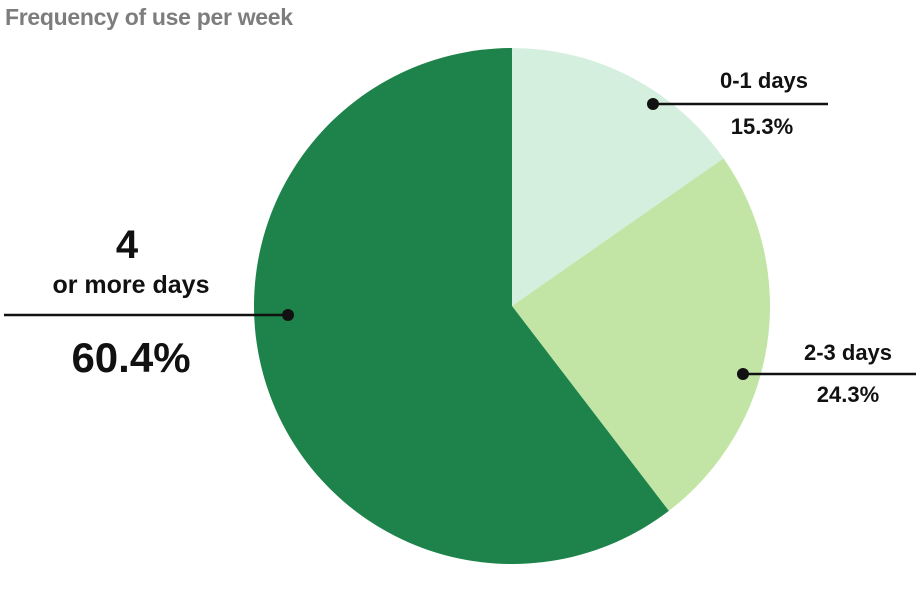  I want to click on callout-2-3-days: 2-3 days 24.3%, so click(826, 373).